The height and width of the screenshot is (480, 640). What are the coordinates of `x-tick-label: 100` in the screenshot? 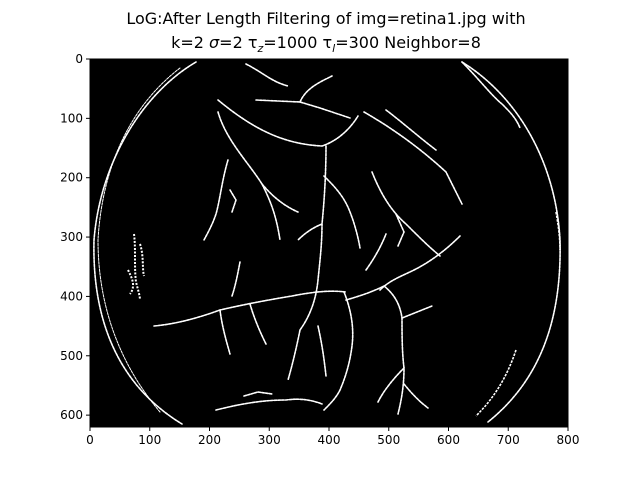 It's located at (149, 440).